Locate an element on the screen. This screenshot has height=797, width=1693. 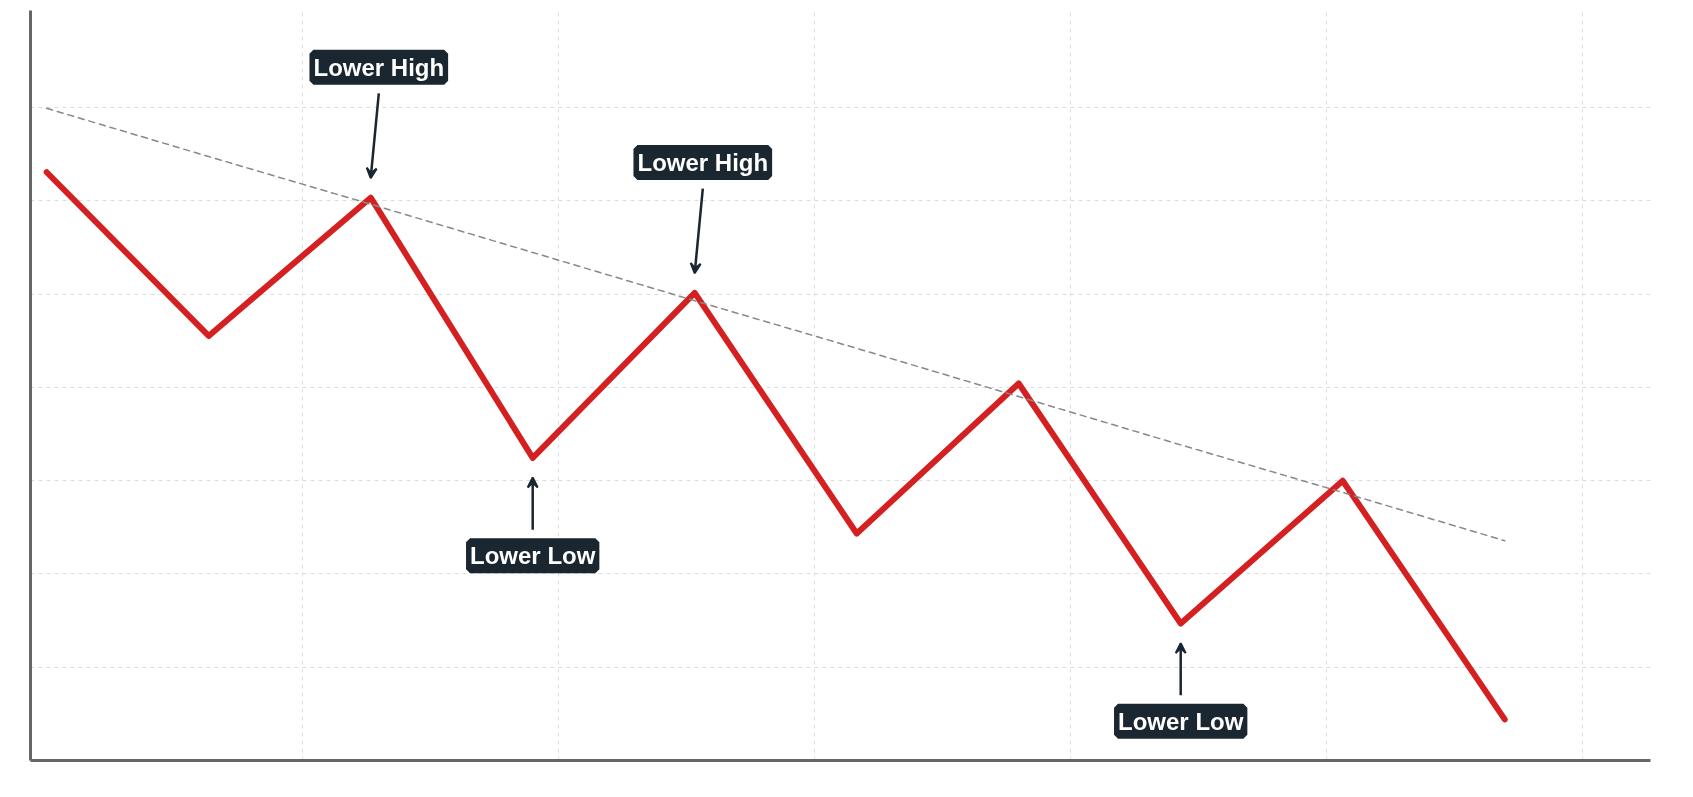
annotation: Lower High is located at coordinates (703, 162).